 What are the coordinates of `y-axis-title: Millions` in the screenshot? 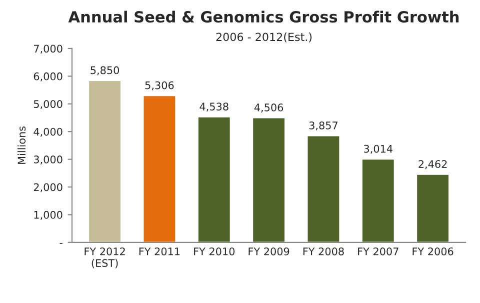 It's located at (22, 145).